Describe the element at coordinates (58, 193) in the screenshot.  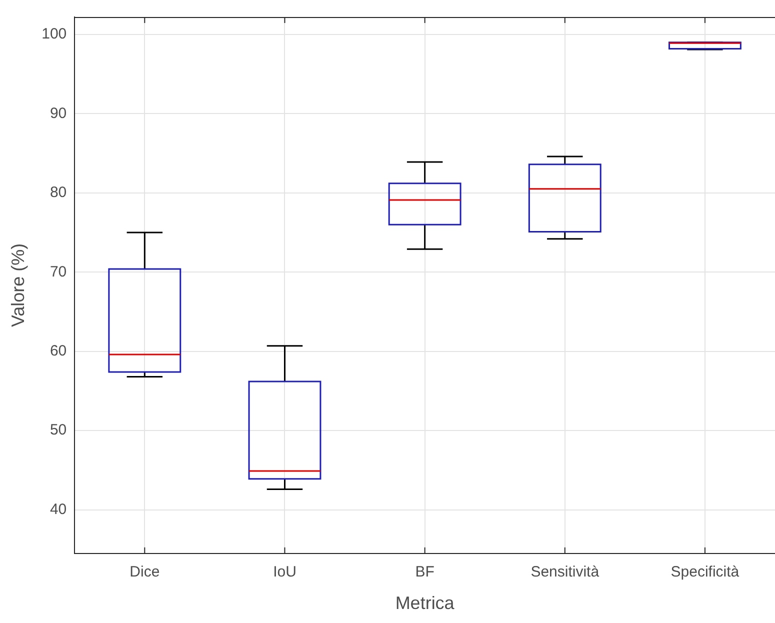
I see `y-tick-label: 80` at that location.